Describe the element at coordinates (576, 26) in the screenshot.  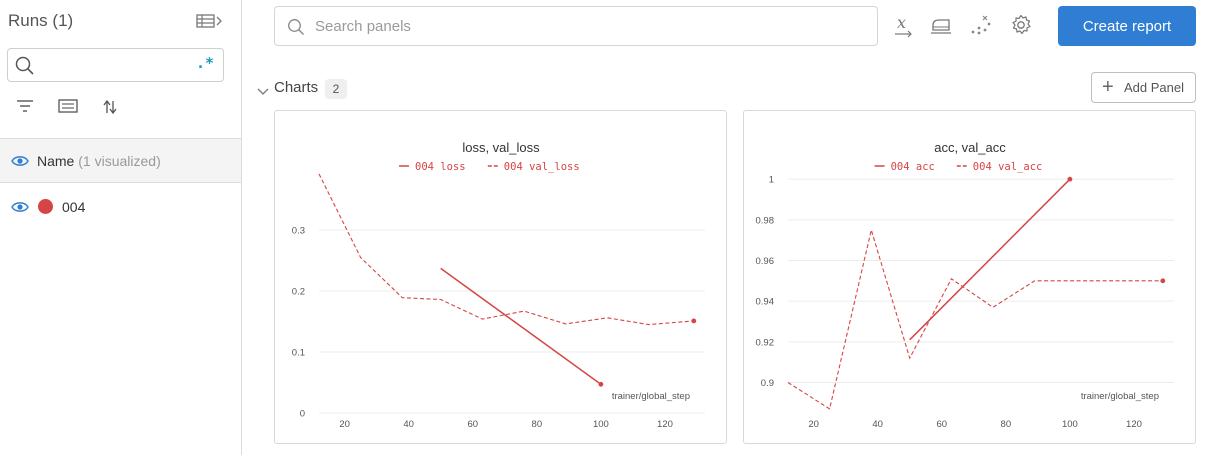
I see `panel-search-input: Search panels` at that location.